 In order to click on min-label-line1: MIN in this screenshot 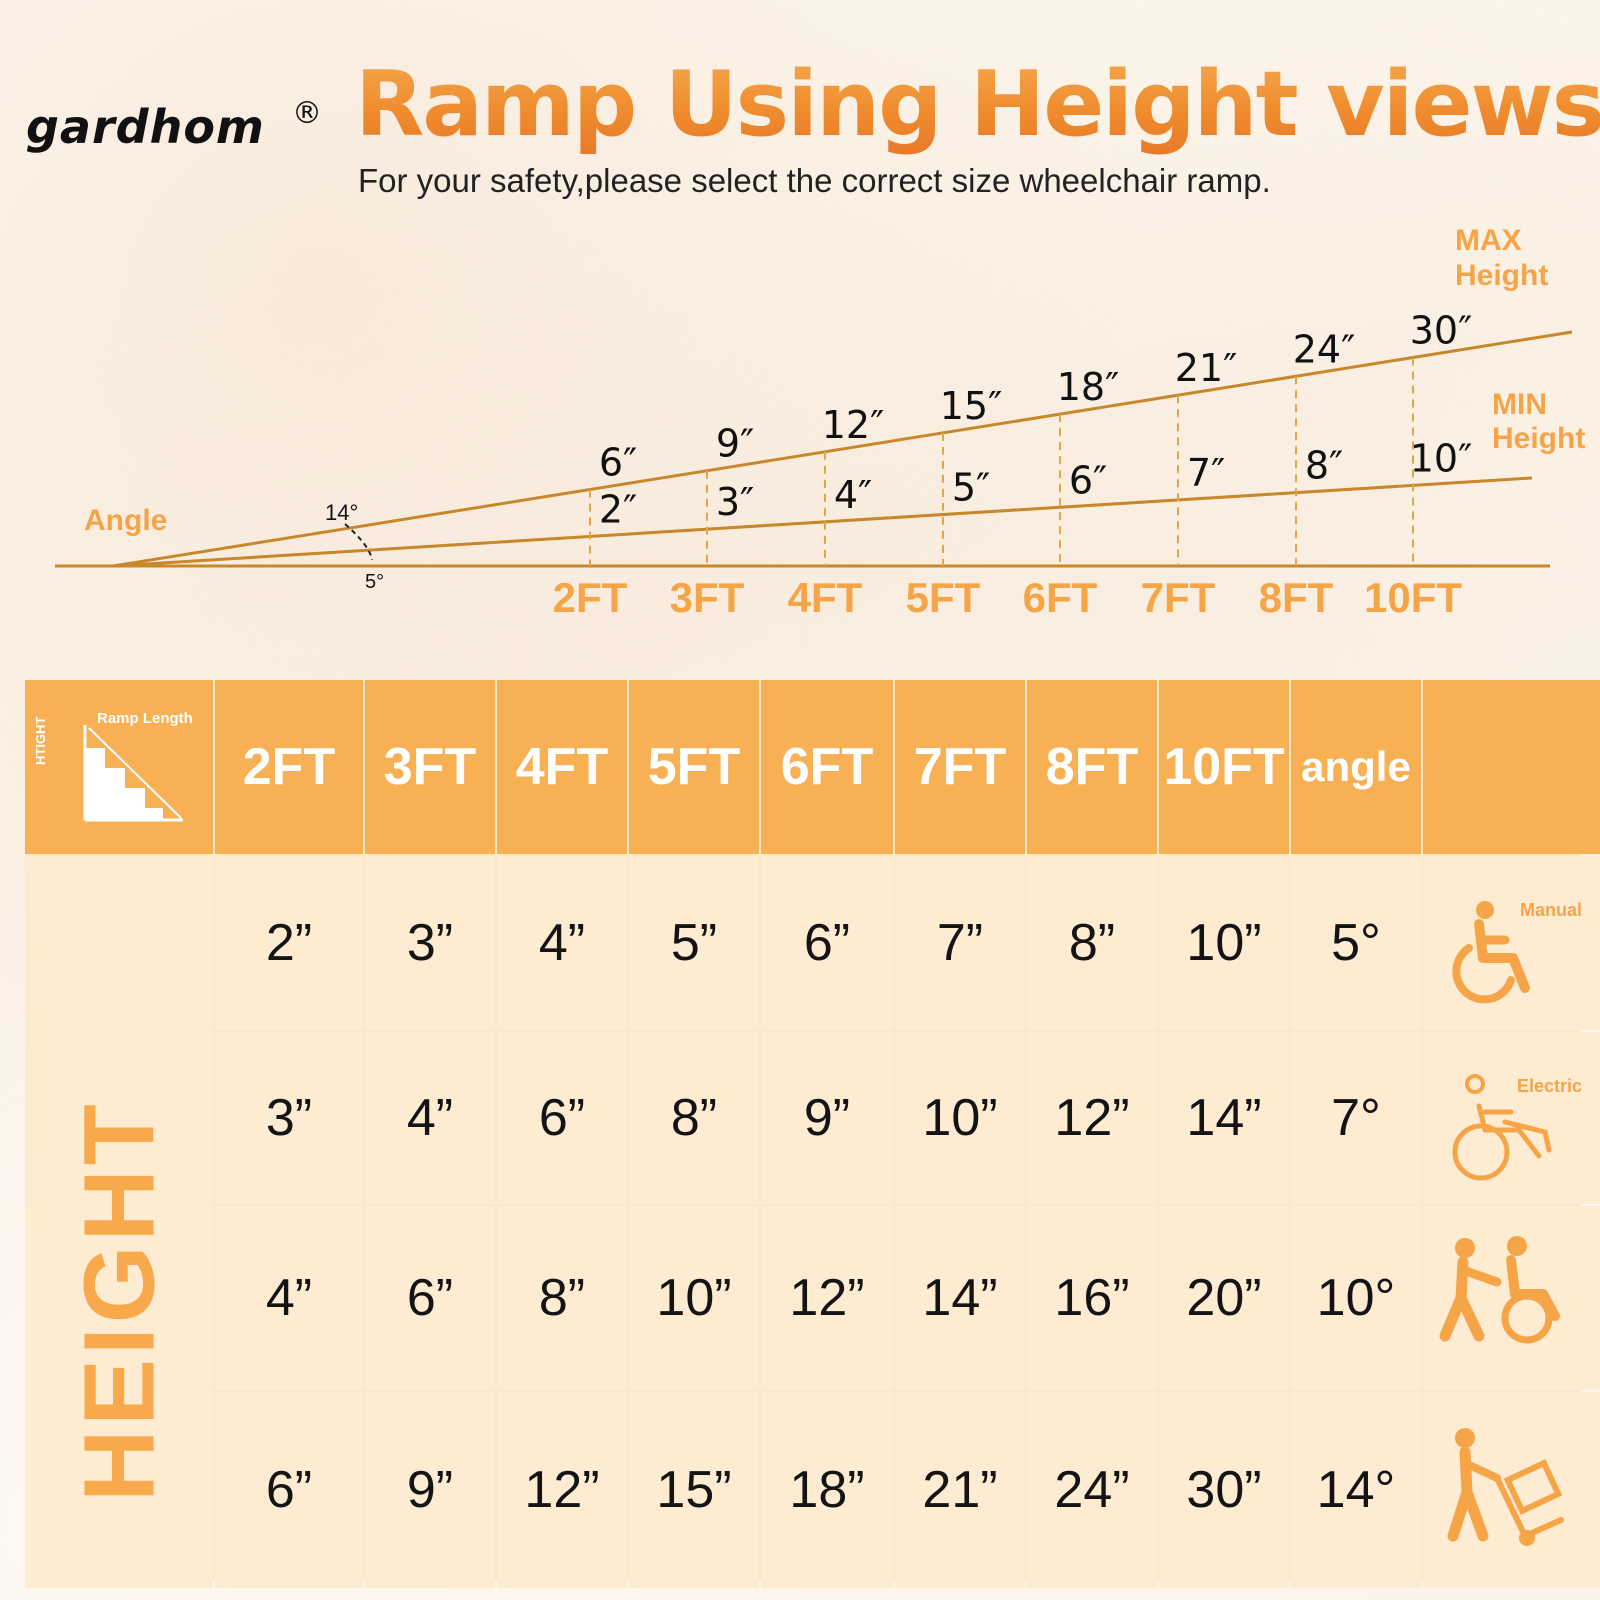, I will do `click(1519, 404)`.